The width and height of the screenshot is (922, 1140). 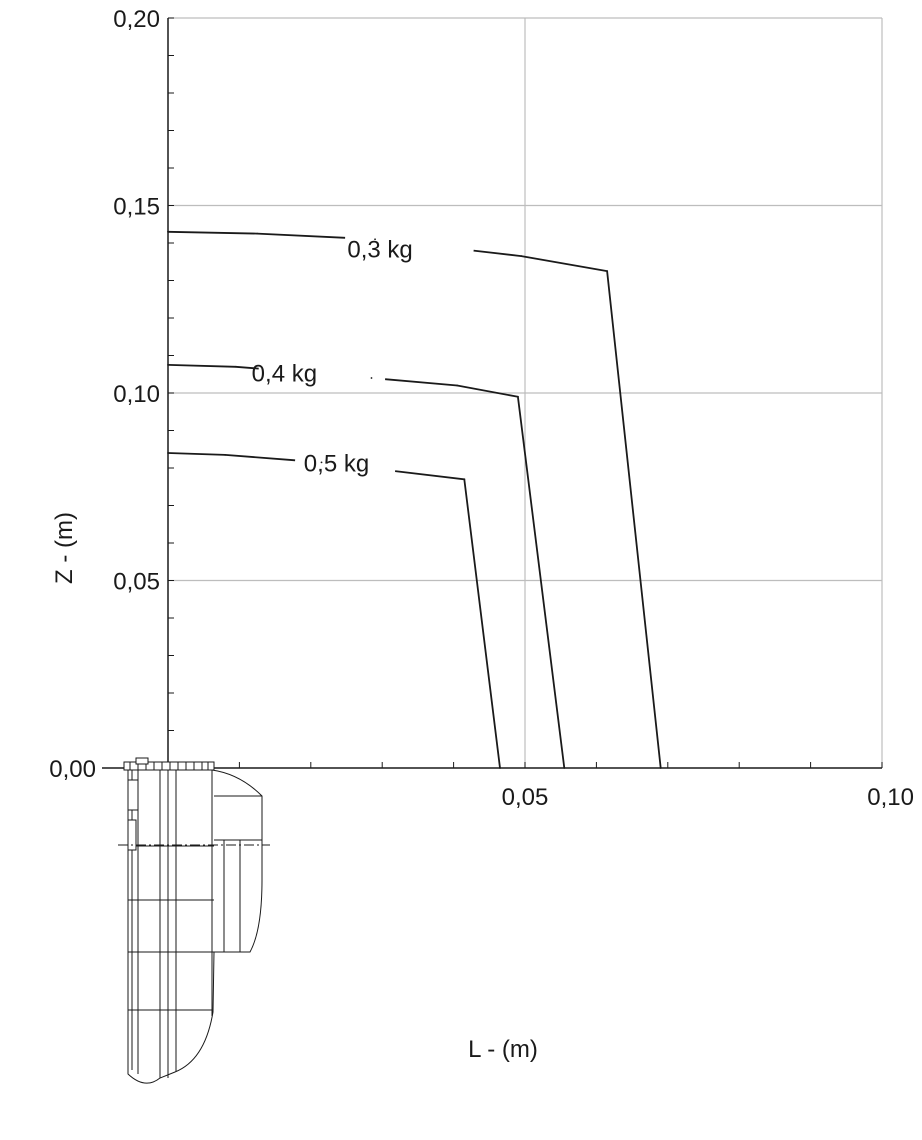 I want to click on y-tick-label: 0,20, so click(x=136, y=19).